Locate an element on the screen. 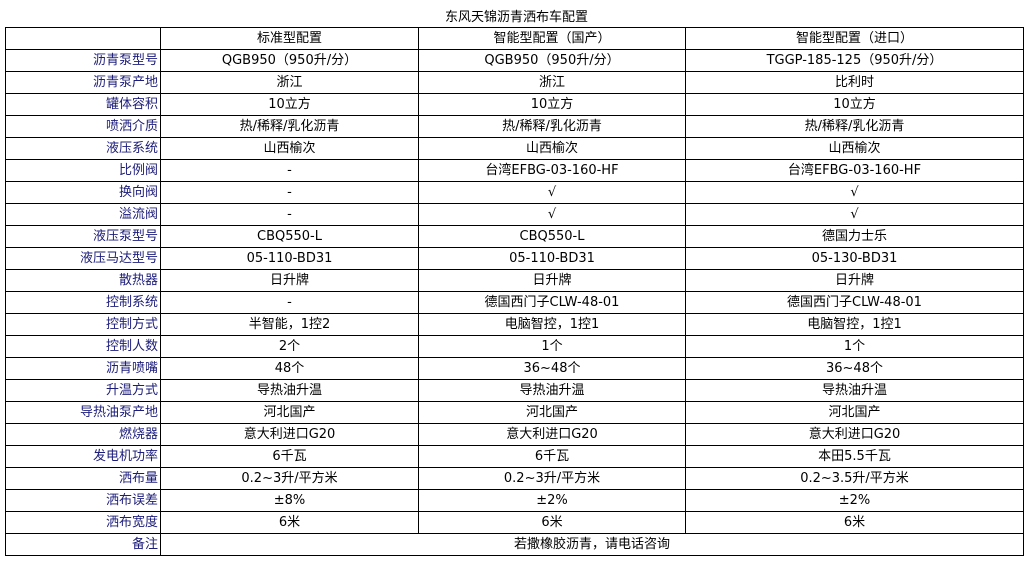 The width and height of the screenshot is (1033, 565). table-row: 换向阀 - √ √ is located at coordinates (514, 192).